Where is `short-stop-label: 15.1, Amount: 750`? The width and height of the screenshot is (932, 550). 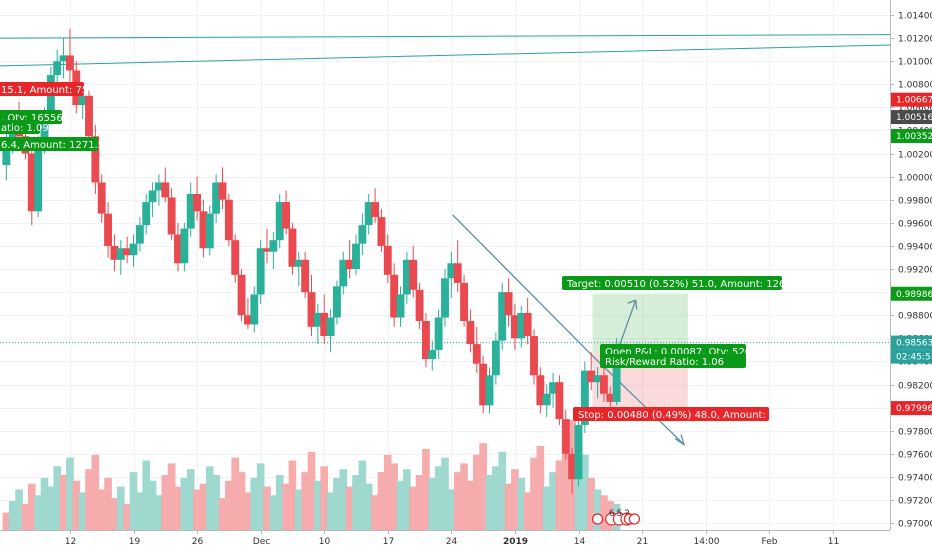 short-stop-label: 15.1, Amount: 750 is located at coordinates (47, 89).